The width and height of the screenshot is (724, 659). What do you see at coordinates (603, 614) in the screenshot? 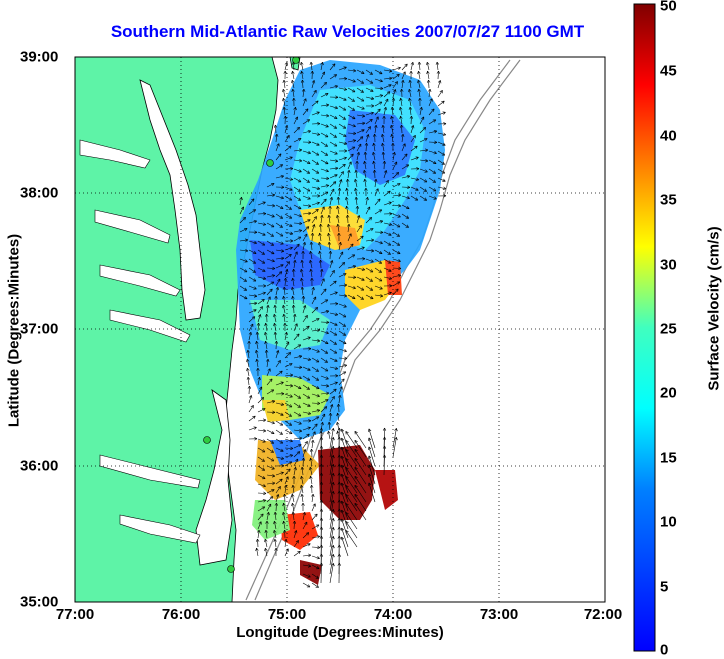
I see `x-tick: 72:00` at bounding box center [603, 614].